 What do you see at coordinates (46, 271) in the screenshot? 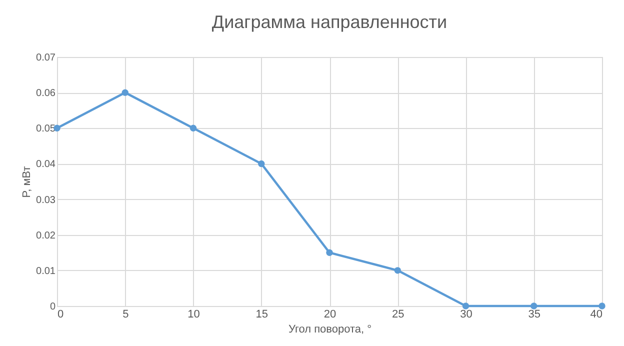
I see `y-tick-label: 0.01` at bounding box center [46, 271].